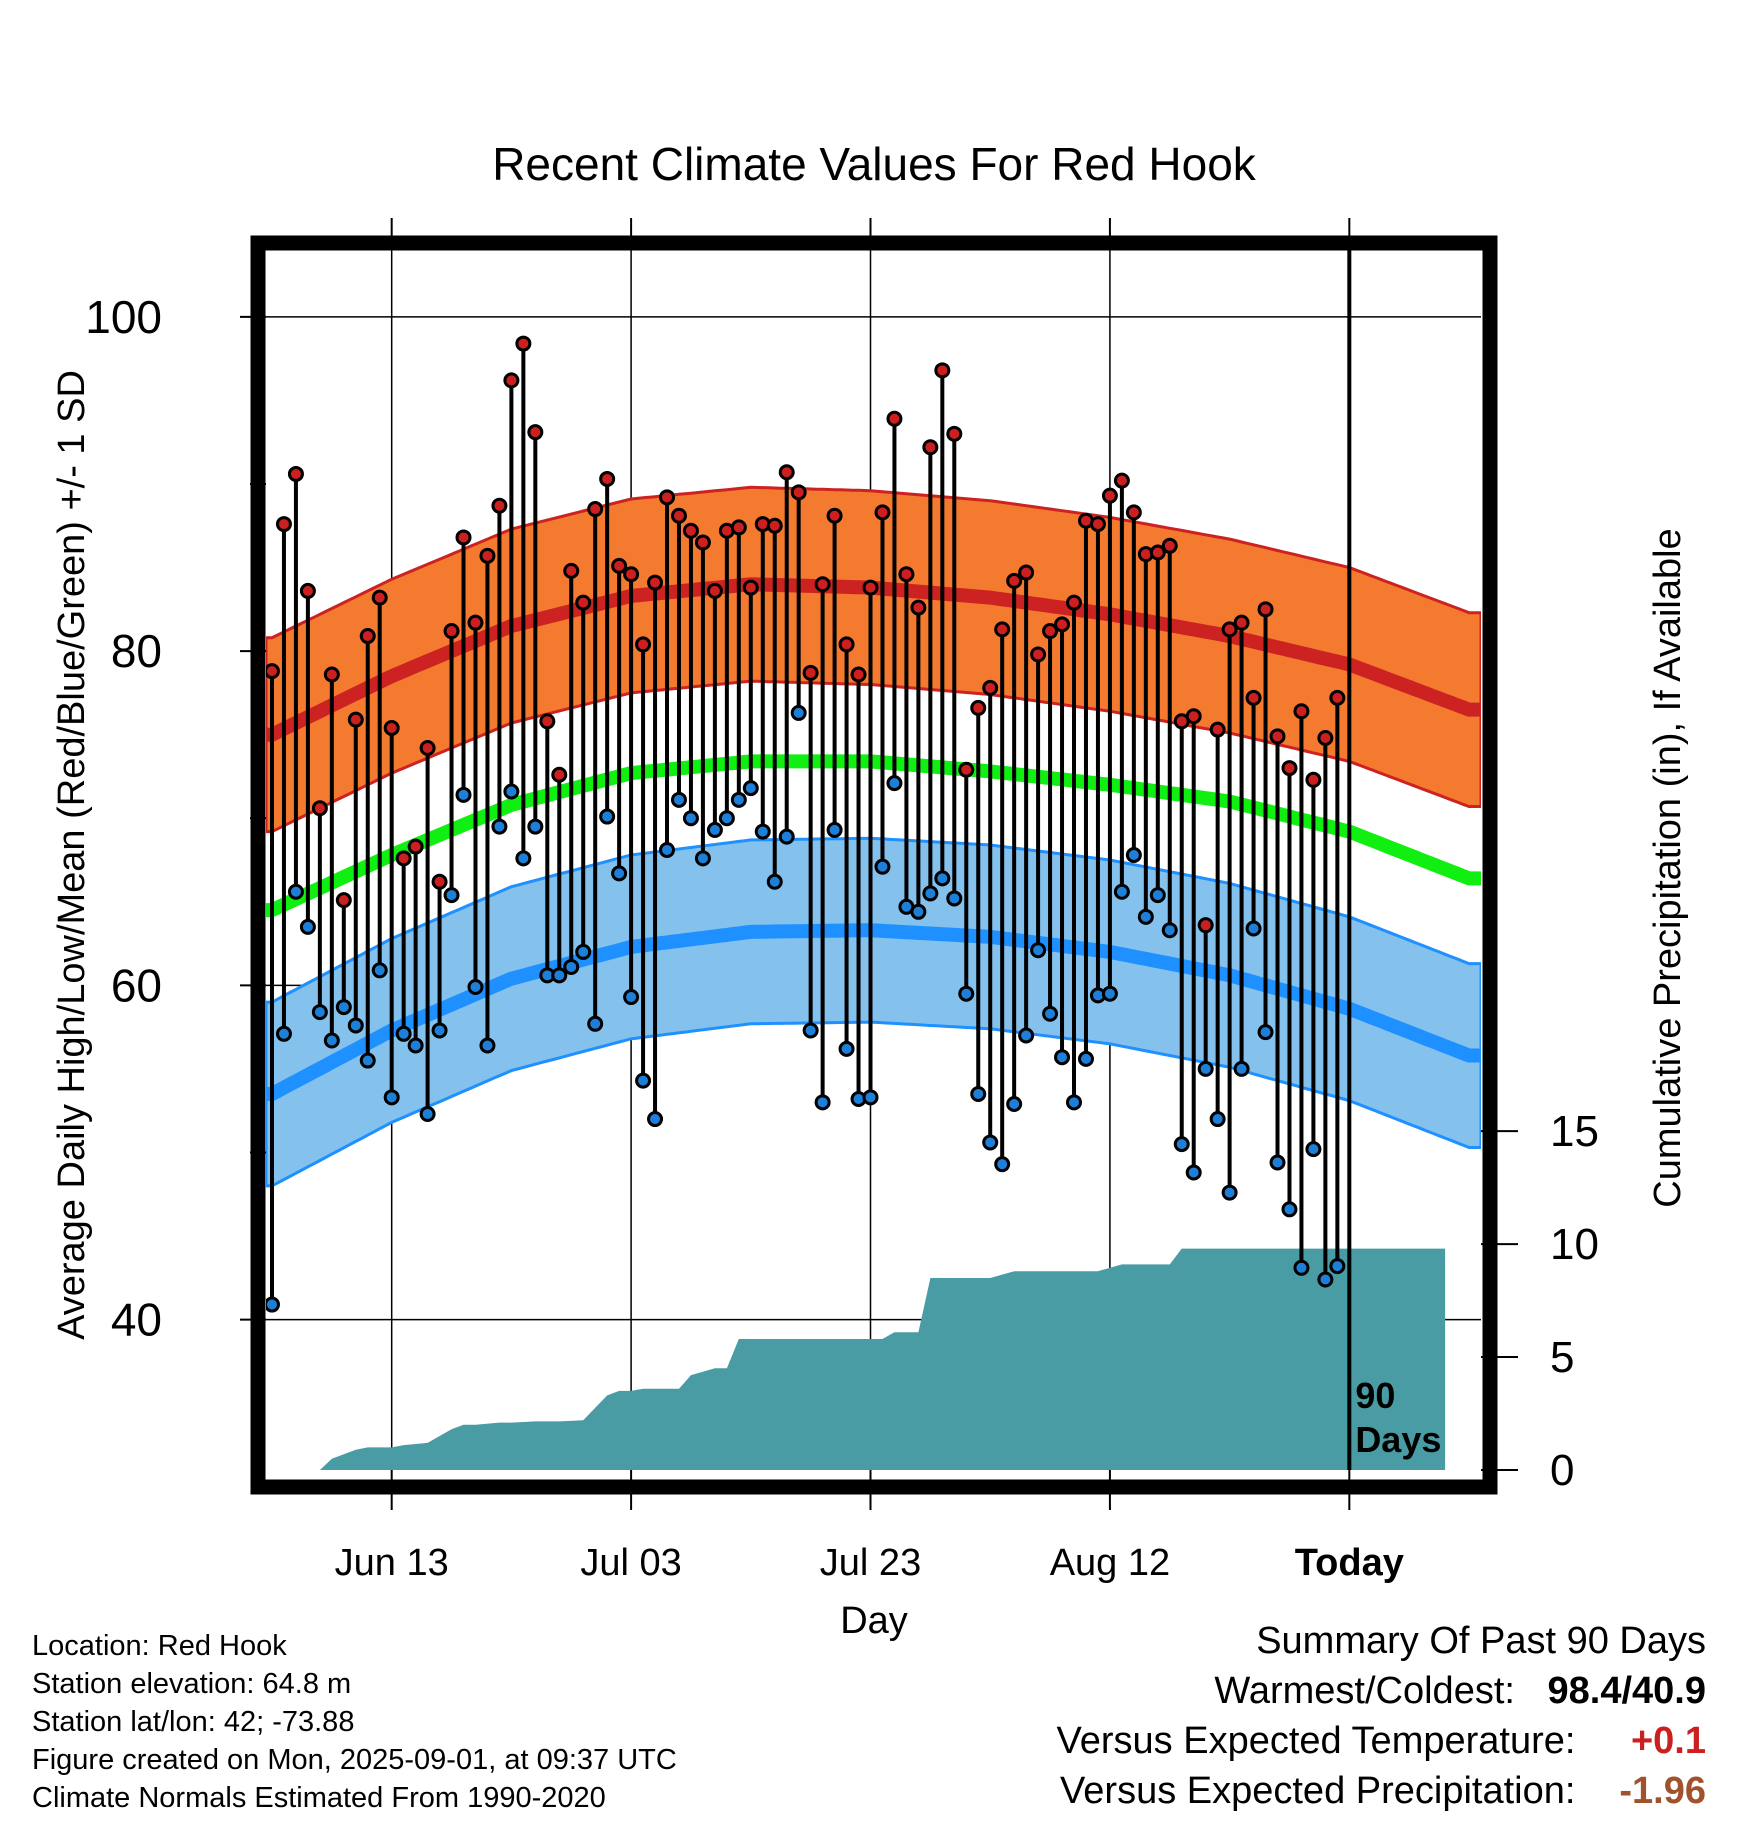  What do you see at coordinates (1398, 1439) in the screenshot?
I see `today-marker-label-days: Days` at bounding box center [1398, 1439].